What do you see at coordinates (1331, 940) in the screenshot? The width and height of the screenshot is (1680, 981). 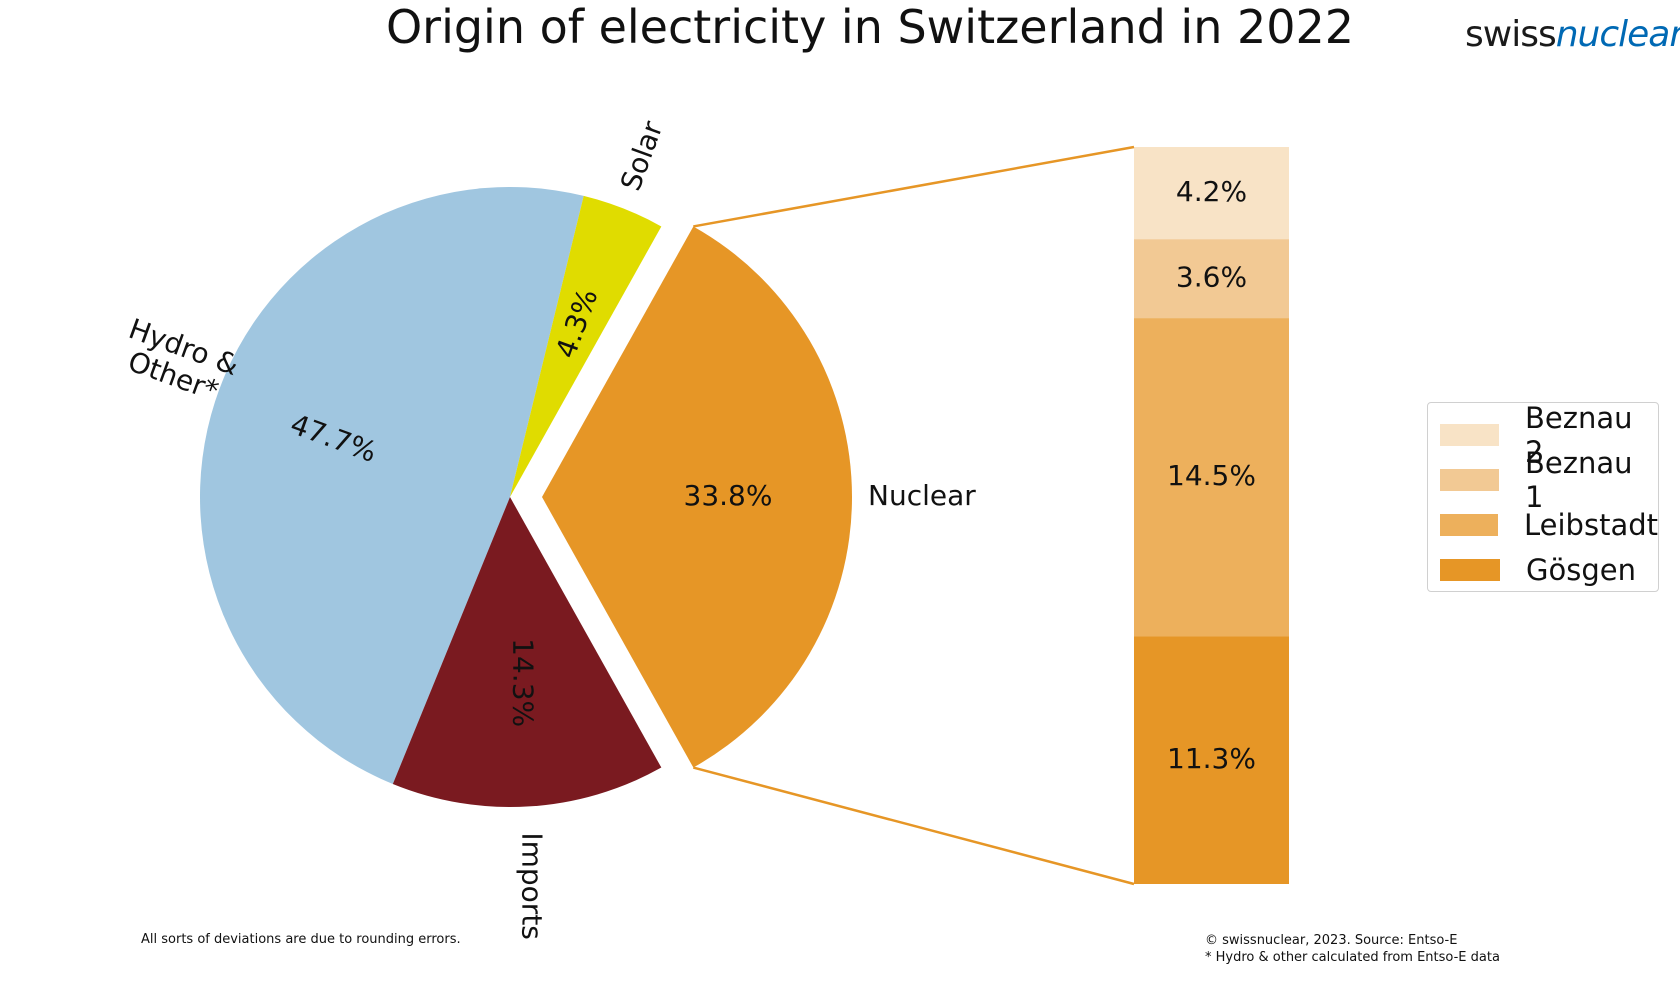 I see `copyright-line: © swissnuclear, 2023. Source: Entso-E` at bounding box center [1331, 940].